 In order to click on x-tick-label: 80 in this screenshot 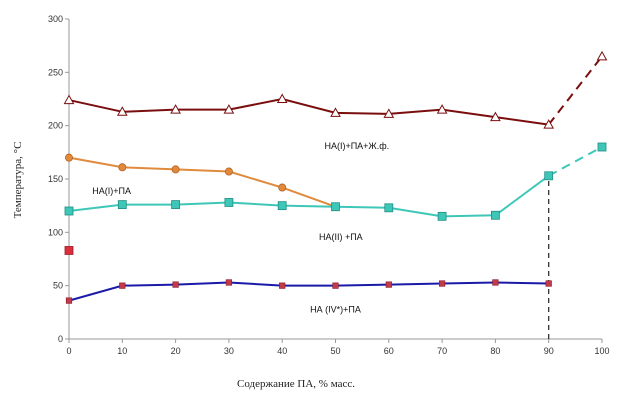, I will do `click(495, 351)`.